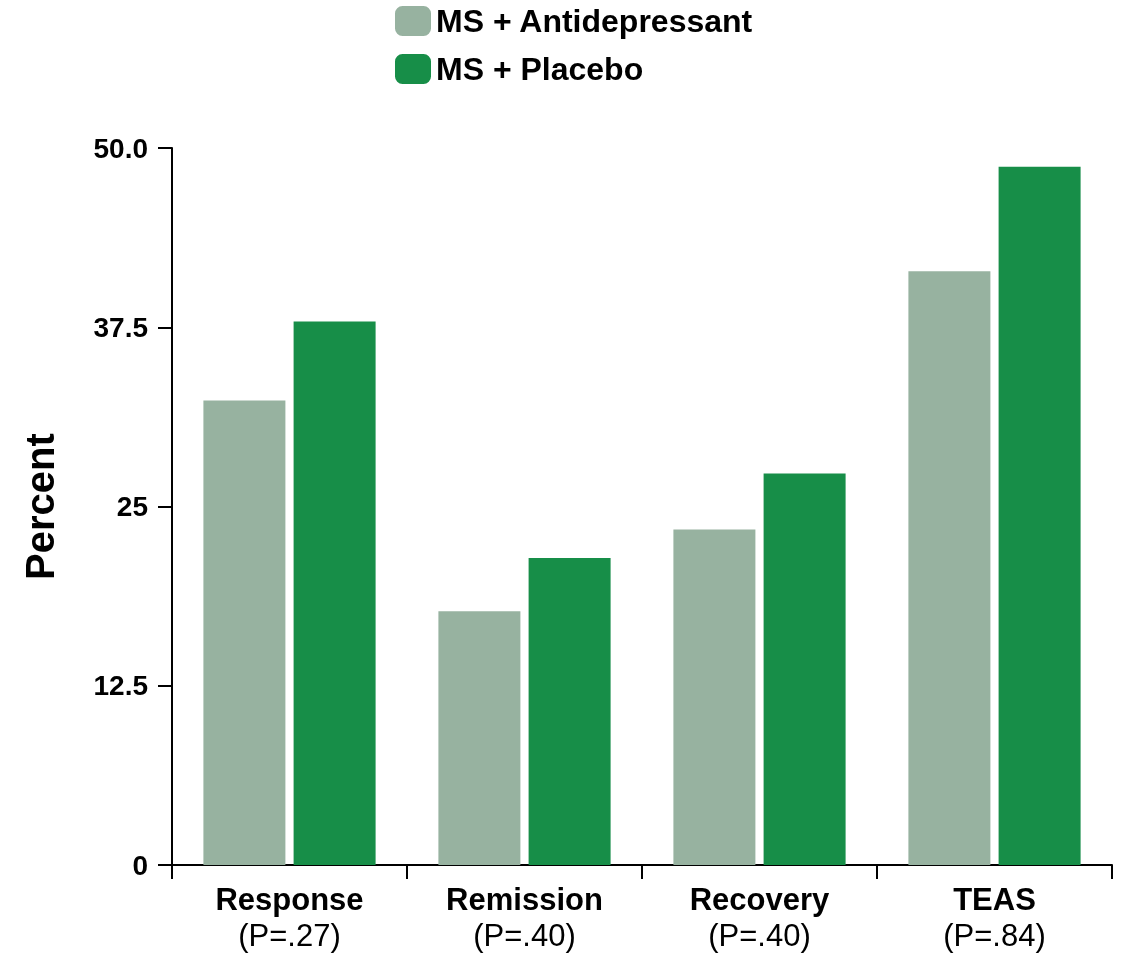  Describe the element at coordinates (540, 69) in the screenshot. I see `legend-label: MS + Placebo` at that location.